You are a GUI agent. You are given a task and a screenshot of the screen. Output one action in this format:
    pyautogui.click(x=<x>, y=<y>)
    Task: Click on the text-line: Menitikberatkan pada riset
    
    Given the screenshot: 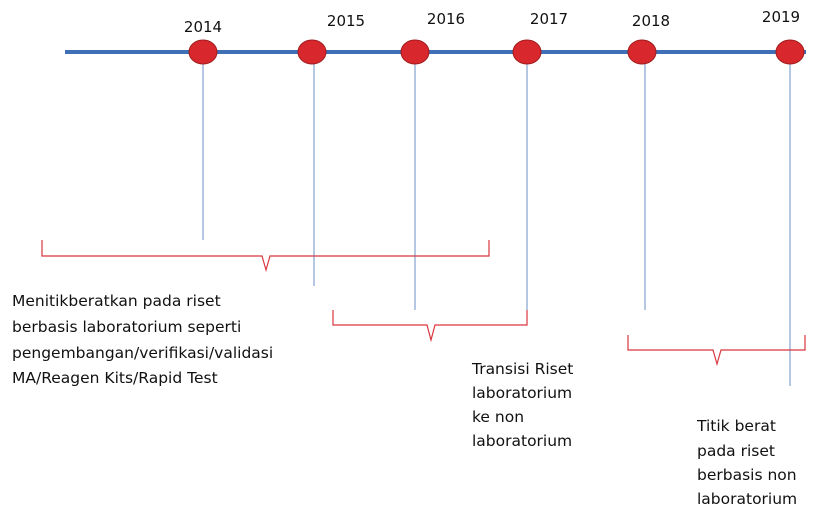 What is the action you would take?
    pyautogui.click(x=116, y=301)
    